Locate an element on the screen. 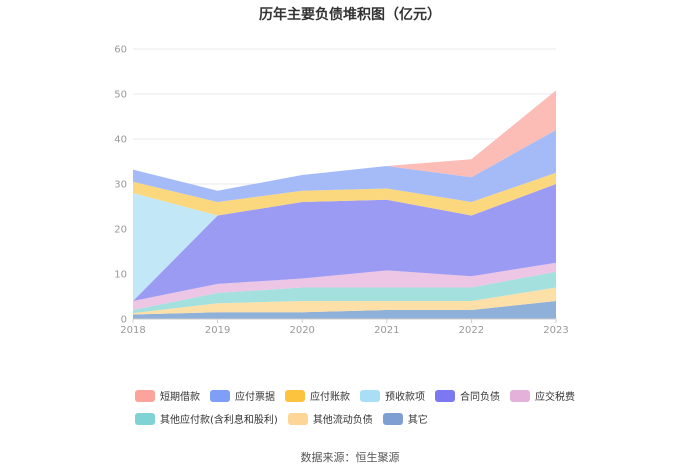 This screenshot has height=474, width=700. y-tick-label: 60 is located at coordinates (120, 50).